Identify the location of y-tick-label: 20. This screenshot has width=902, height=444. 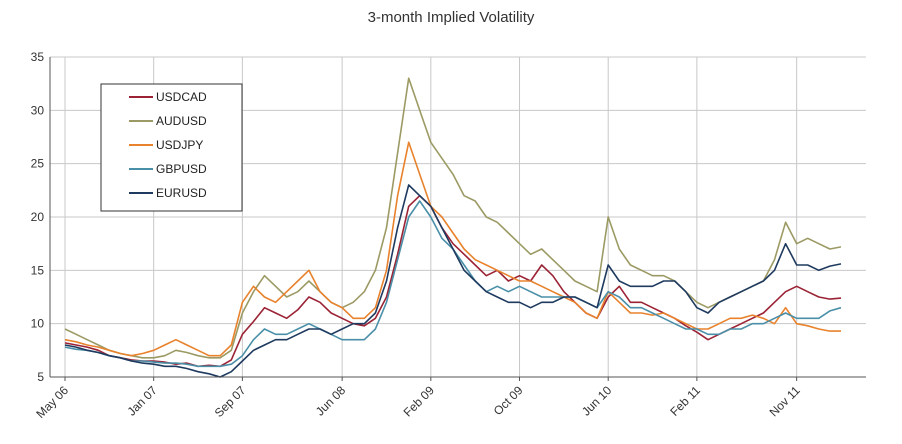
(38, 217).